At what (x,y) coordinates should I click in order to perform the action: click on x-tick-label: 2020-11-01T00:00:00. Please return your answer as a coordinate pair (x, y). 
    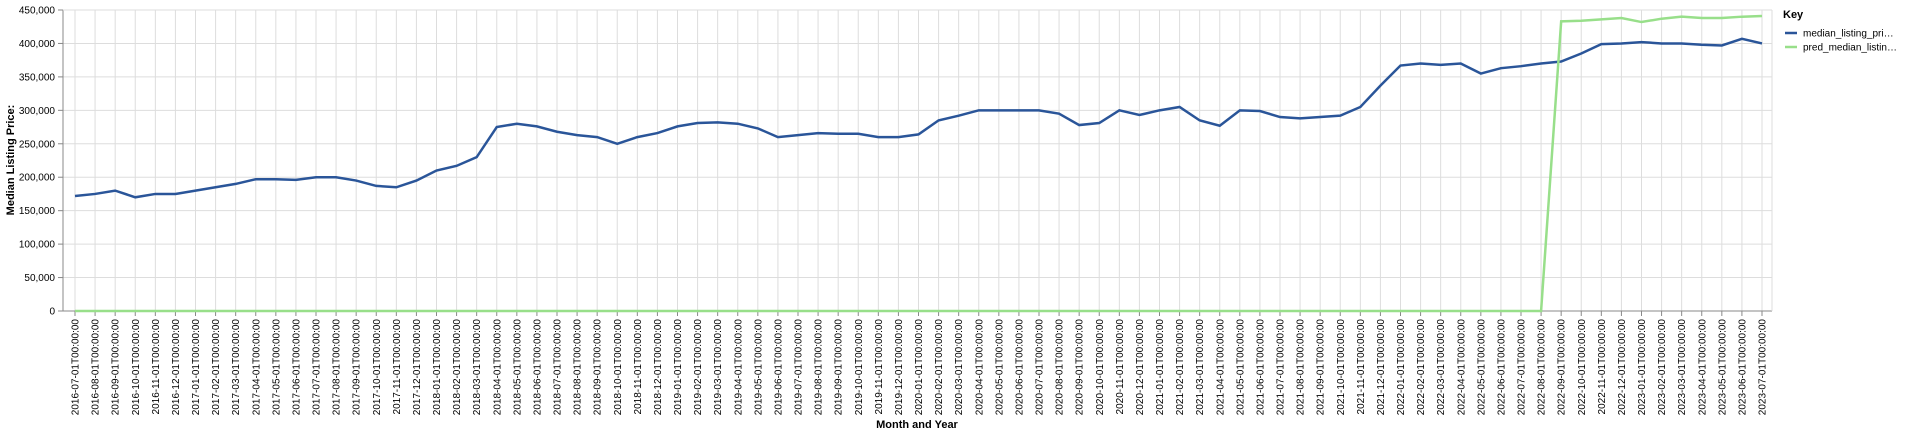
    Looking at the image, I should click on (1120, 367).